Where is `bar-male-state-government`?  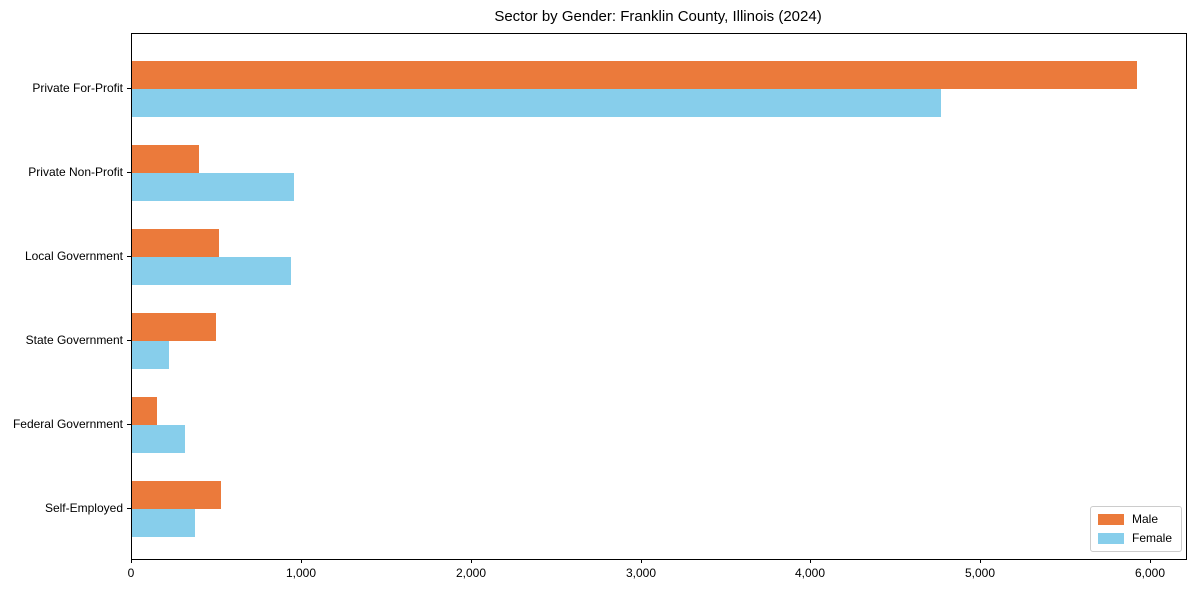
bar-male-state-government is located at coordinates (174, 327).